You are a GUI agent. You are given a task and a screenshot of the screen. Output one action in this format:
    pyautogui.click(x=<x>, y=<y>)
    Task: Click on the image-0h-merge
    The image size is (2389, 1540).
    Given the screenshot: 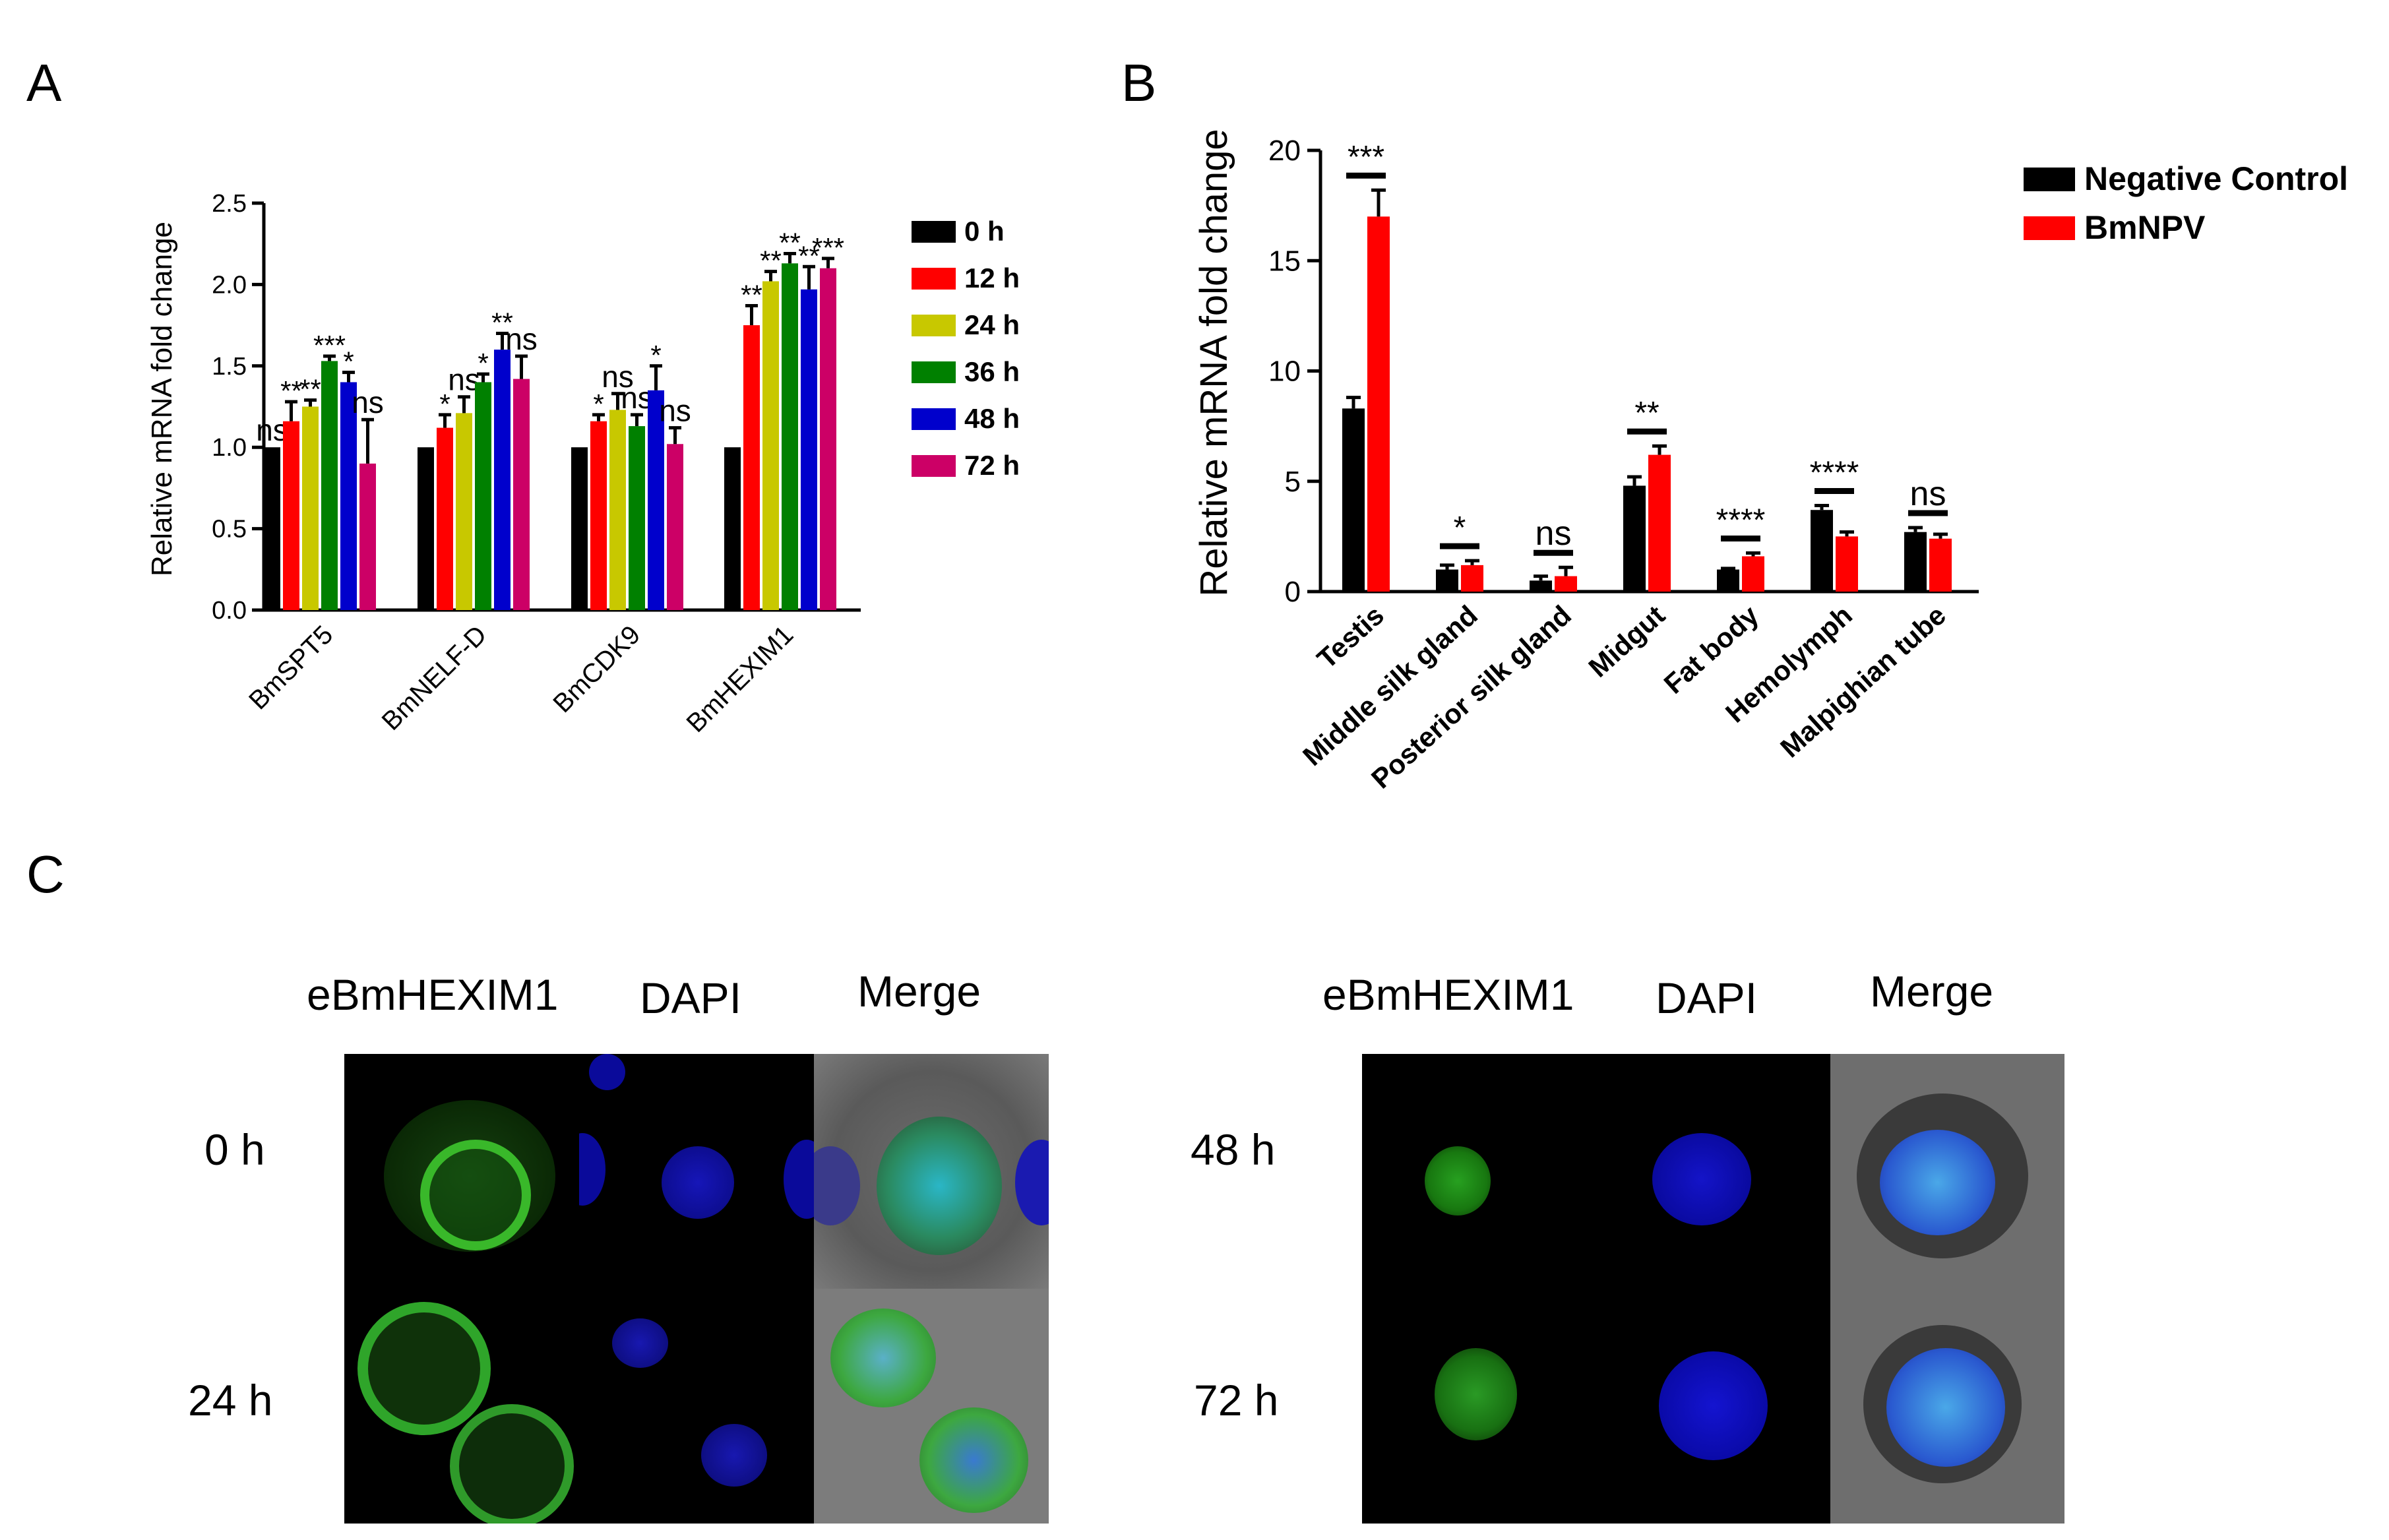 What is the action you would take?
    pyautogui.click(x=932, y=1171)
    